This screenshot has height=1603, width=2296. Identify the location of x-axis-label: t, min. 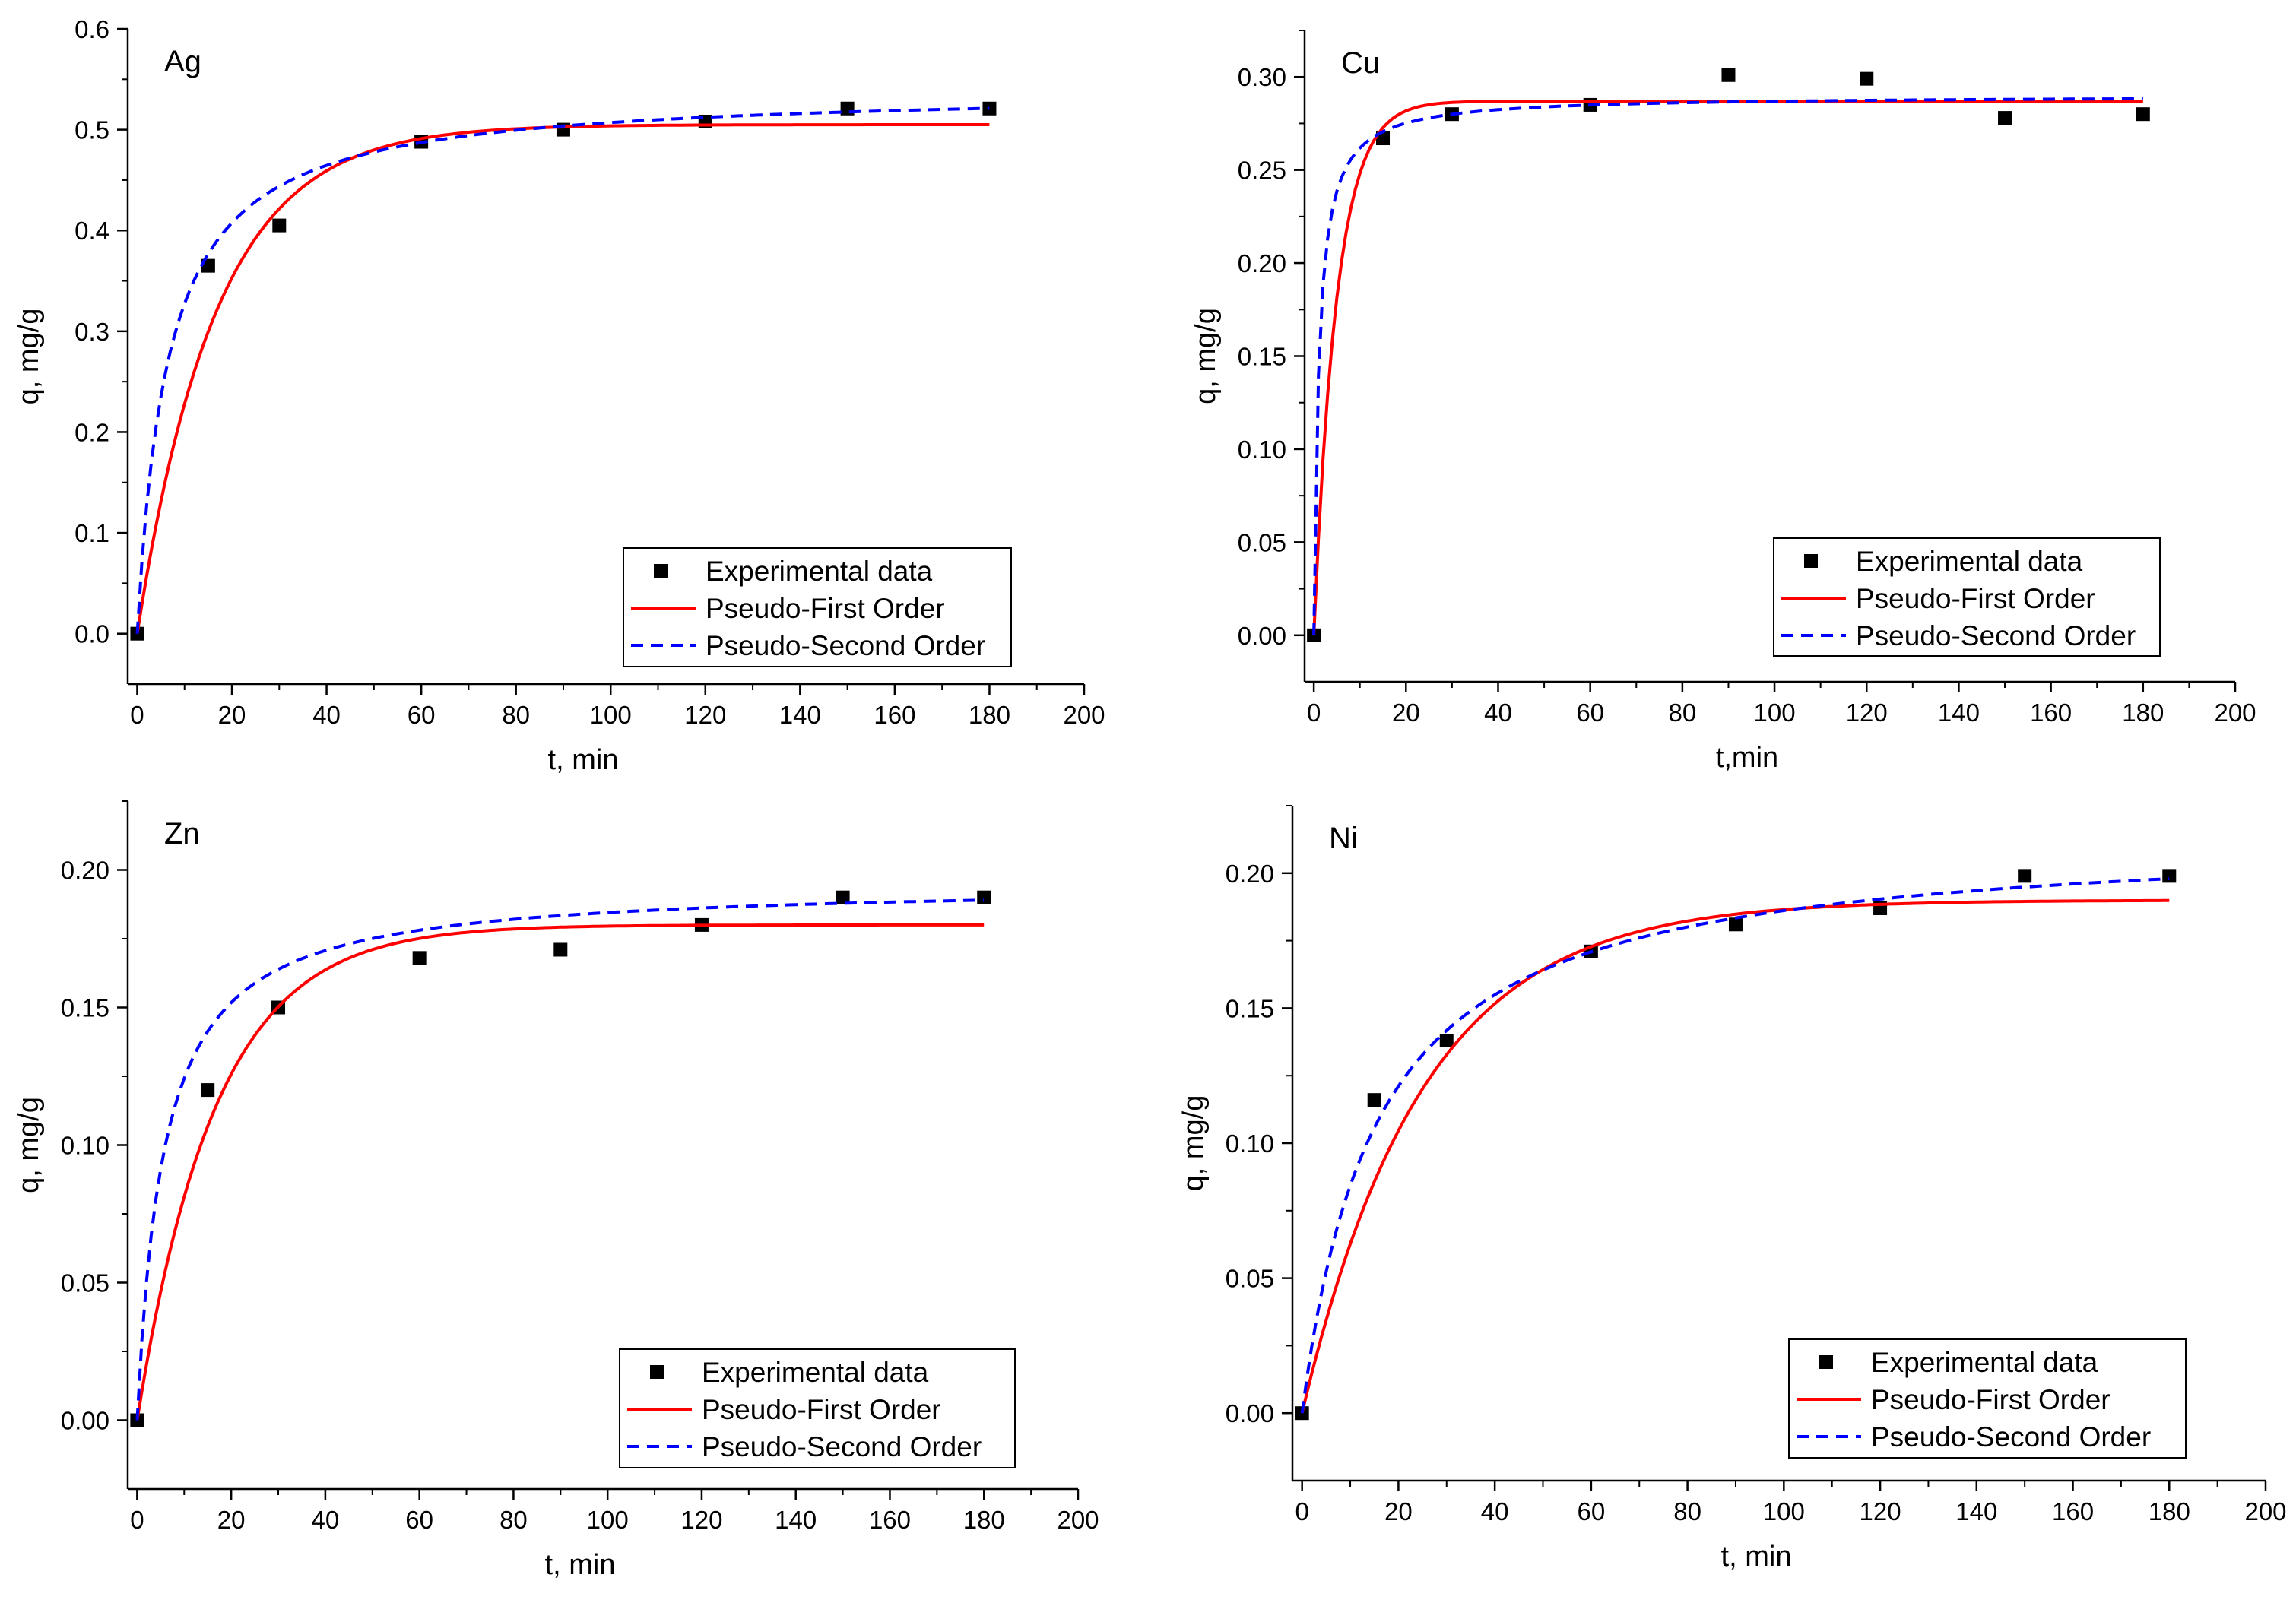
(583, 760).